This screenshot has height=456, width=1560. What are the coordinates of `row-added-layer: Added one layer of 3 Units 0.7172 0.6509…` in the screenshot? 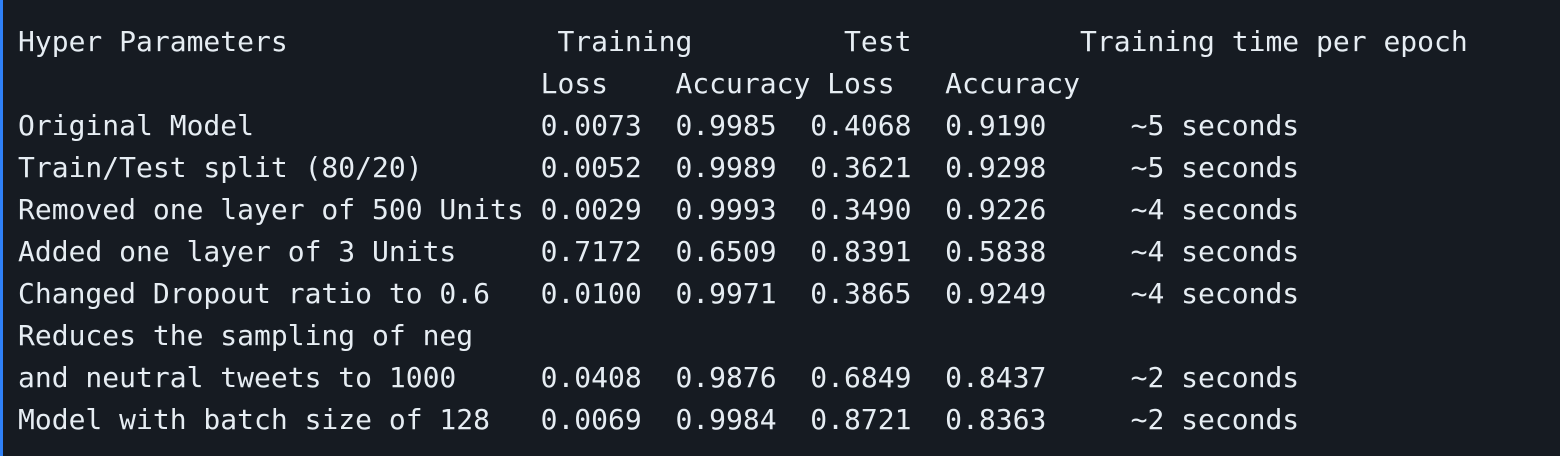 It's located at (659, 251).